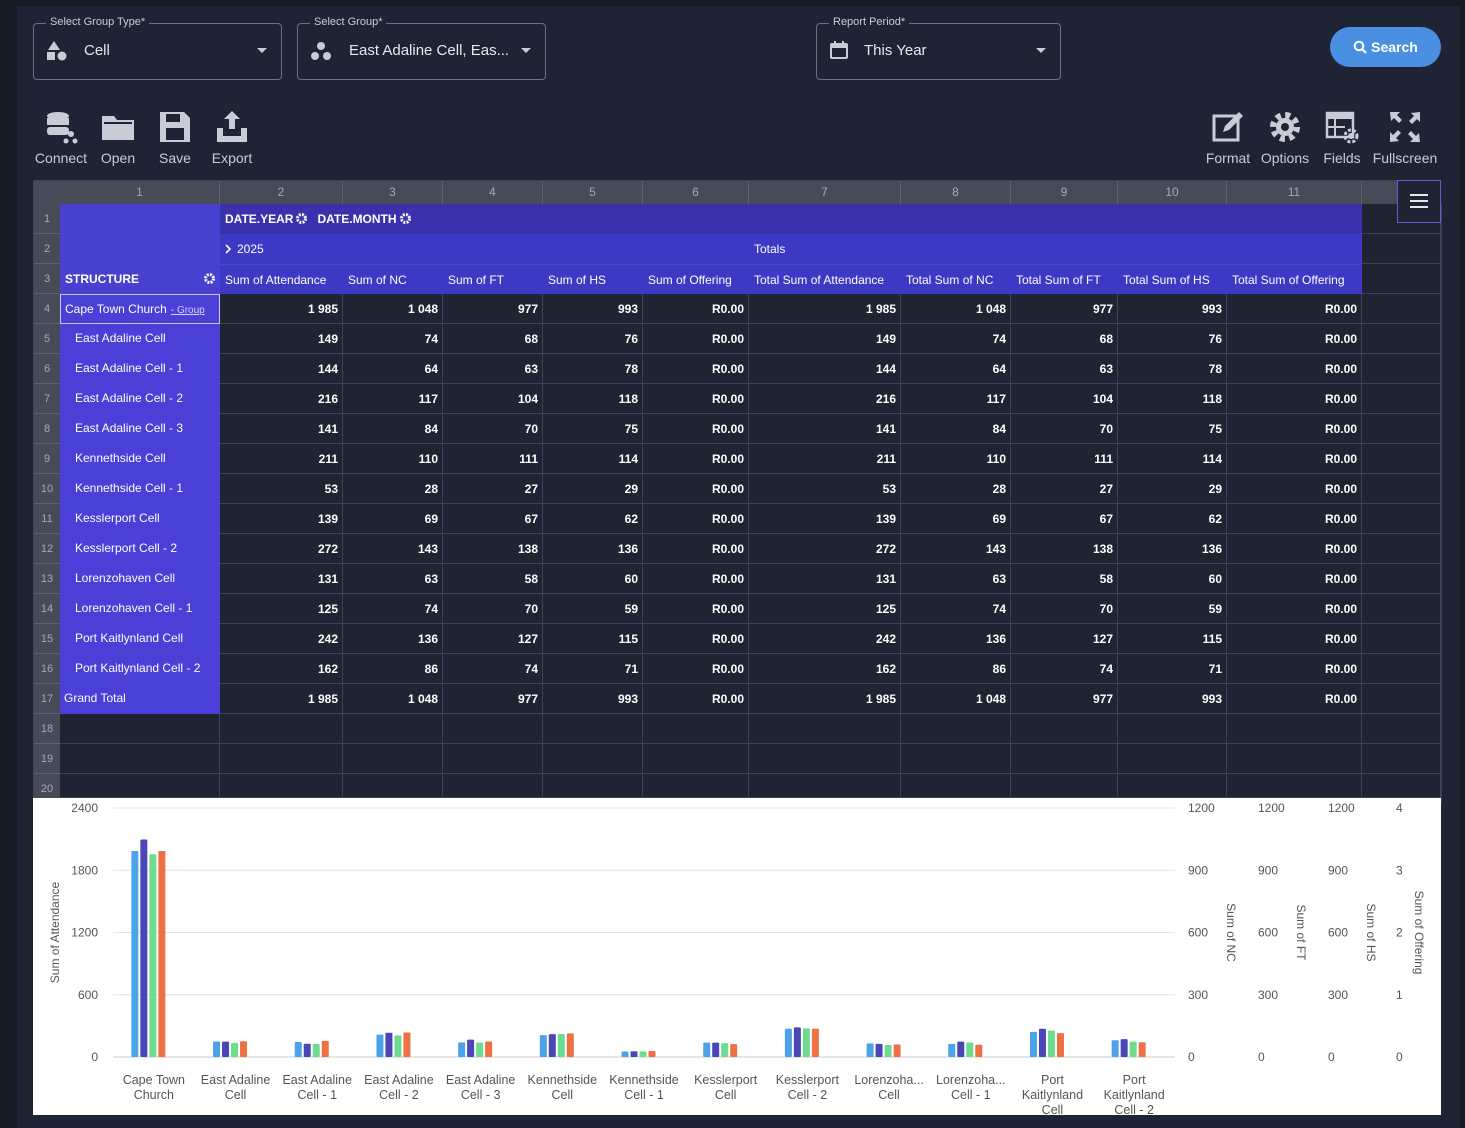 The width and height of the screenshot is (1465, 1128). I want to click on value-cell: 1 048, so click(990, 309).